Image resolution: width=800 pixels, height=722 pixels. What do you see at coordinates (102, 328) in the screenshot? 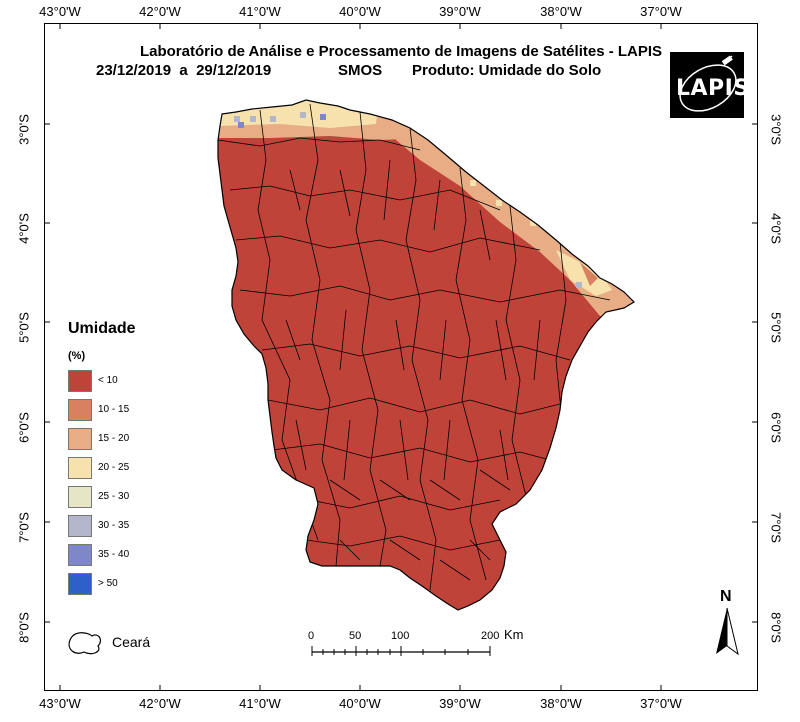
I see `legend-title: Umidade` at bounding box center [102, 328].